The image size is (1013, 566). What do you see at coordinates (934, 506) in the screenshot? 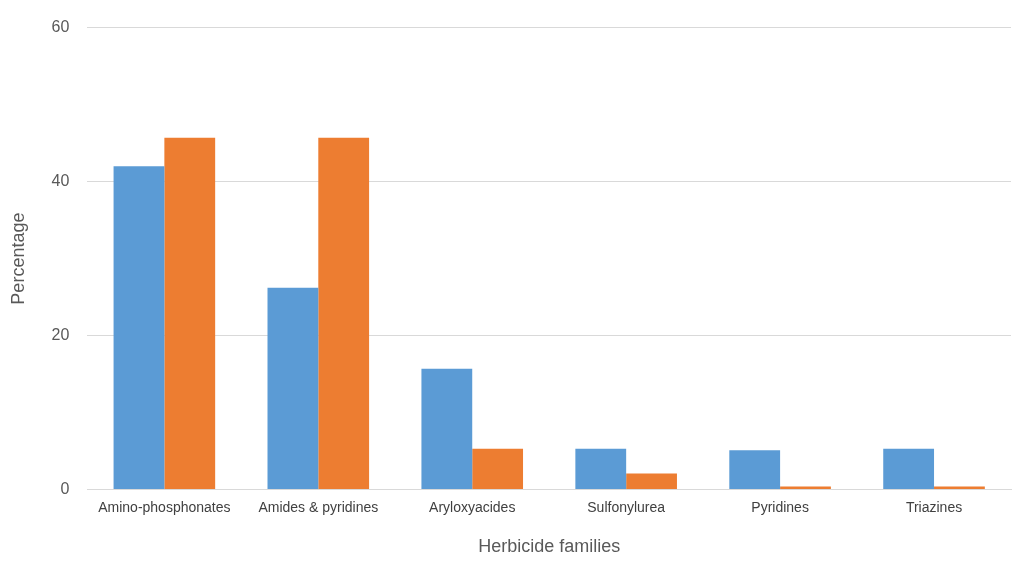
I see `x-tick-label: Triazines` at bounding box center [934, 506].